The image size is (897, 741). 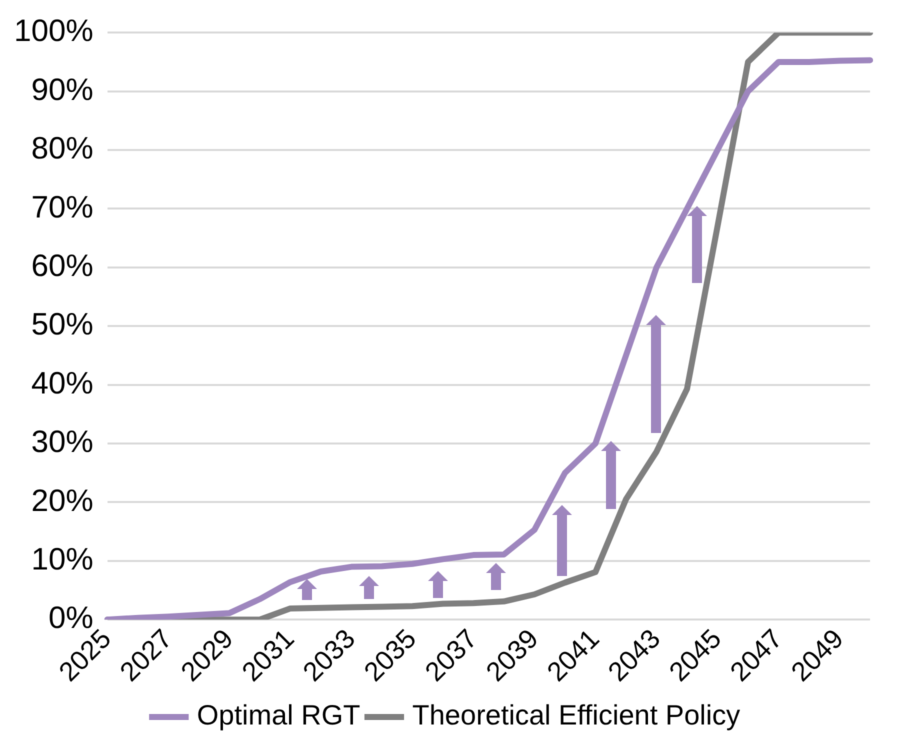 I want to click on legend-label: Optimal RGT, so click(x=278, y=715).